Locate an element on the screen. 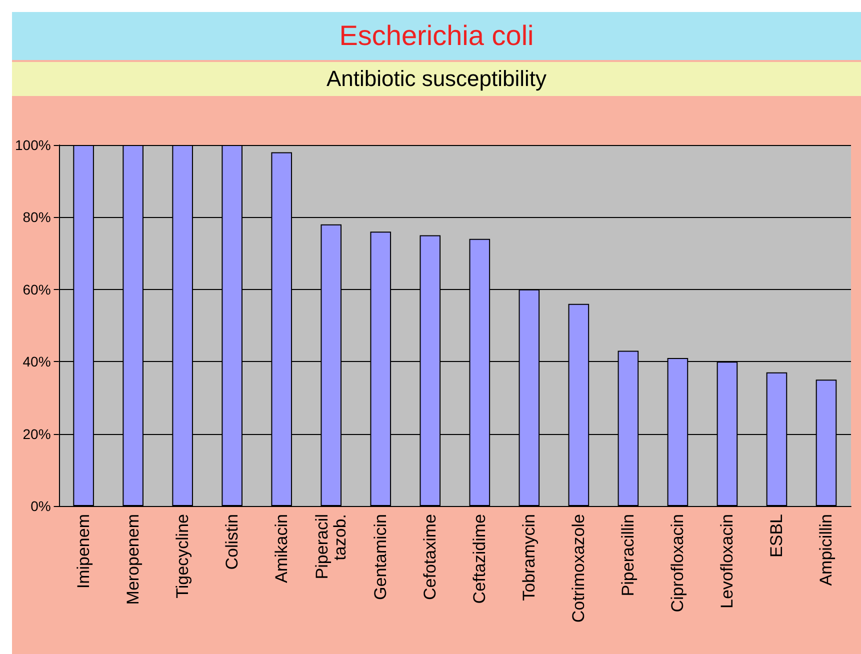 The width and height of the screenshot is (861, 654). x-tick-label: Tobramycin is located at coordinates (529, 557).